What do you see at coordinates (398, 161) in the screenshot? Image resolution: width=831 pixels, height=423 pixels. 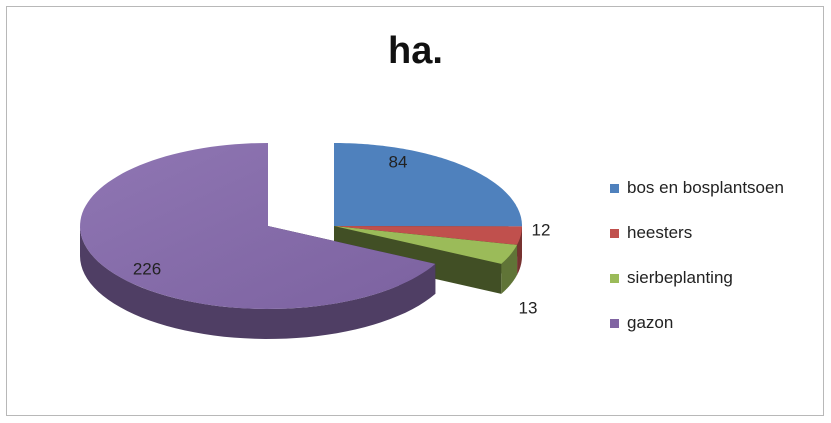 I see `data-label: 84` at bounding box center [398, 161].